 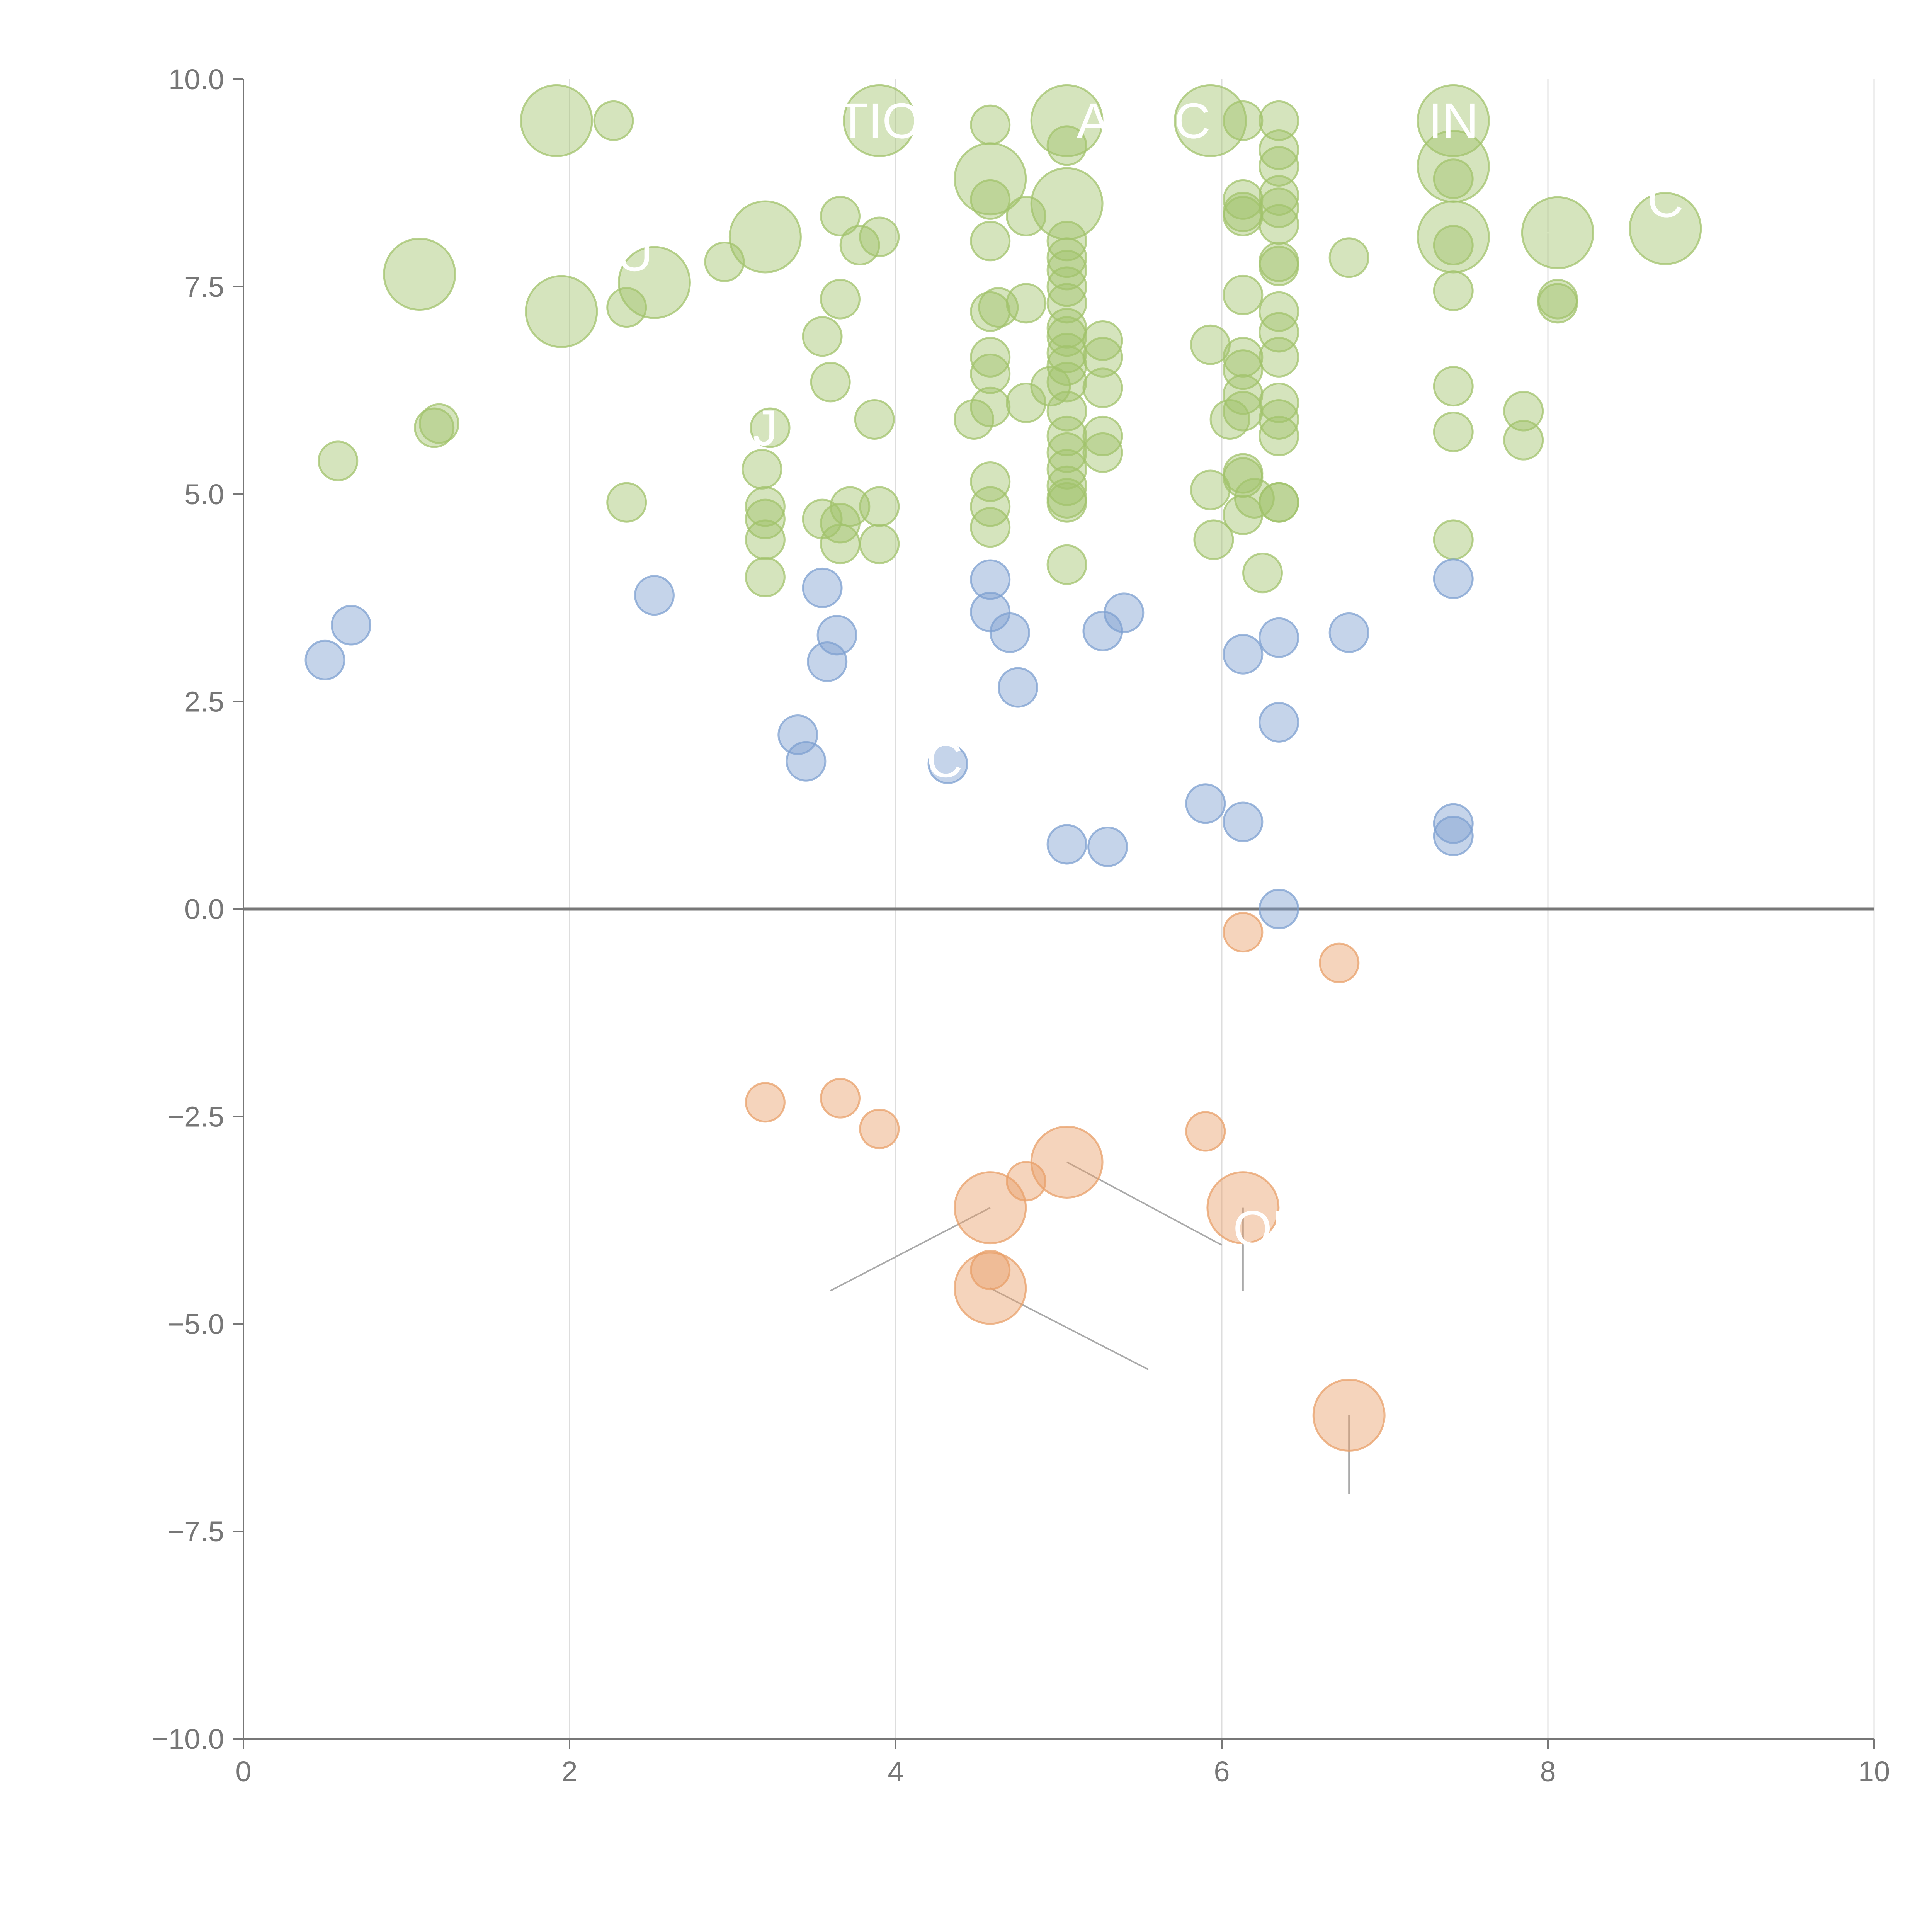 I want to click on bubble-label: J, so click(x=766, y=428).